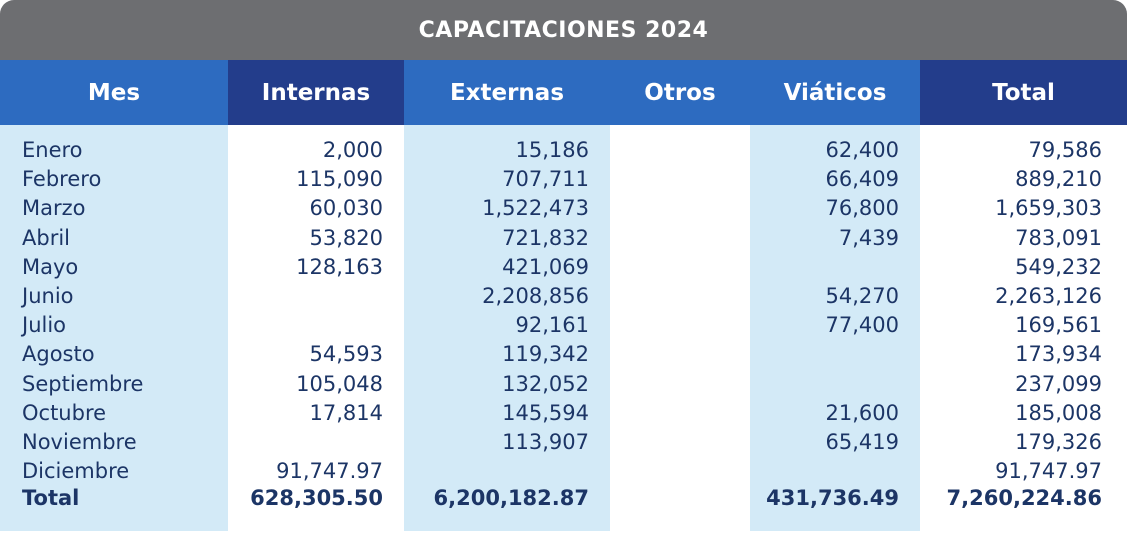 The width and height of the screenshot is (1127, 534). What do you see at coordinates (346, 412) in the screenshot?
I see `cell-value: 17,814` at bounding box center [346, 412].